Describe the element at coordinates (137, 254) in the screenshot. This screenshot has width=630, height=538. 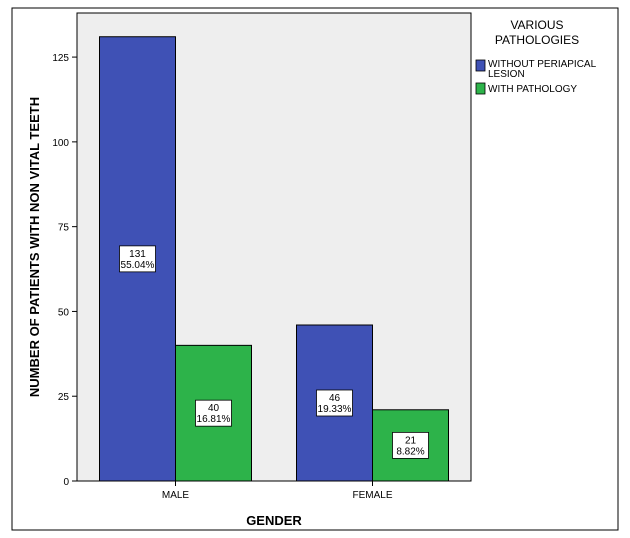
I see `data-label-count: 131` at that location.